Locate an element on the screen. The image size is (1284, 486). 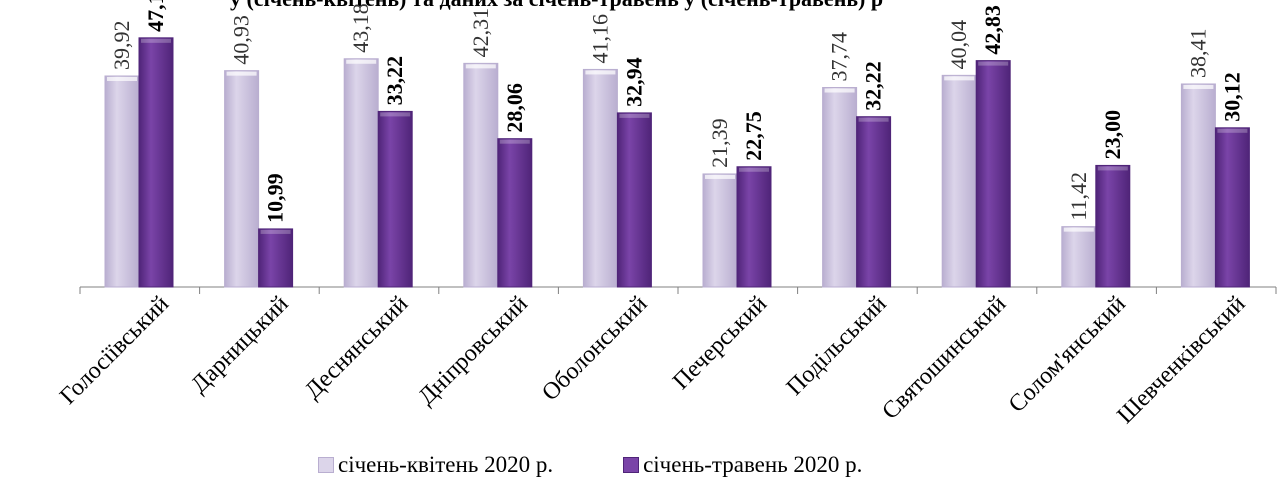
data-label-series-1-3: 43,18 is located at coordinates (360, 28).